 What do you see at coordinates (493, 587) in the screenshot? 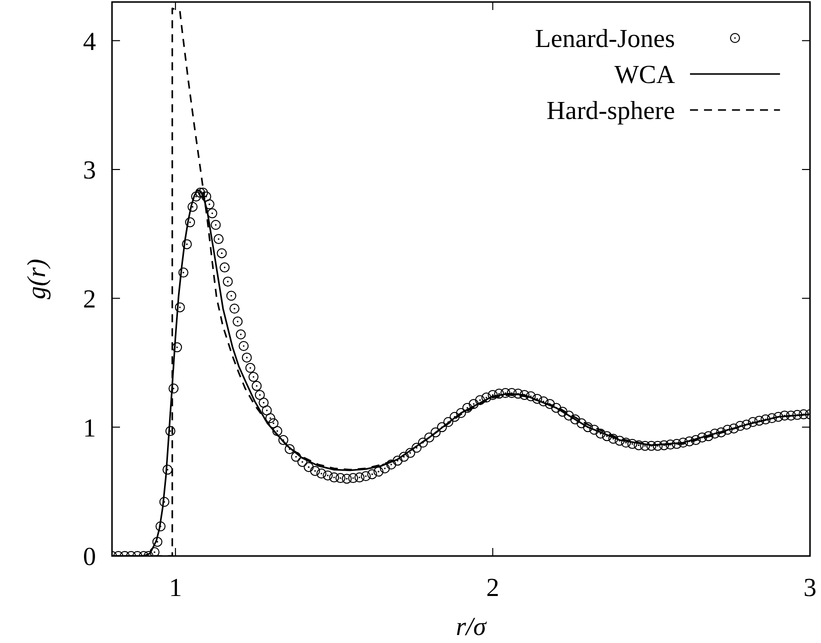
I see `x-tick-label: 2` at bounding box center [493, 587].